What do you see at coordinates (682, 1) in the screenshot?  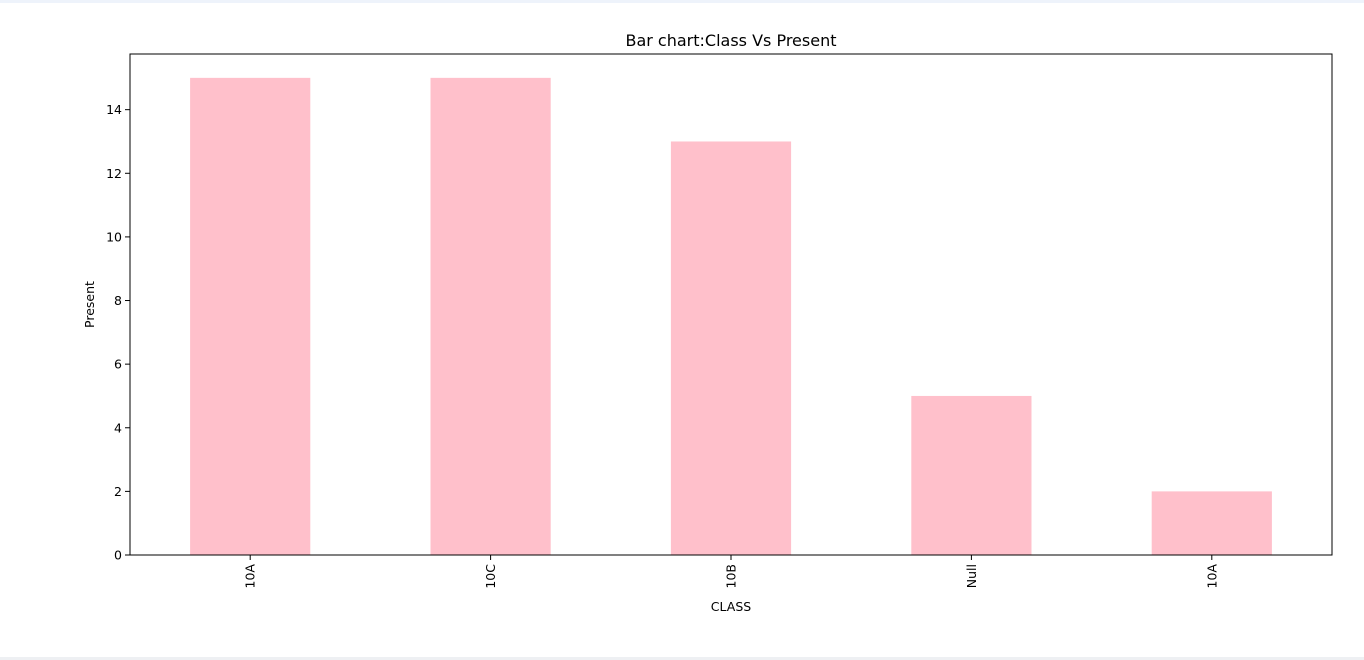 I see `top-border-strip` at bounding box center [682, 1].